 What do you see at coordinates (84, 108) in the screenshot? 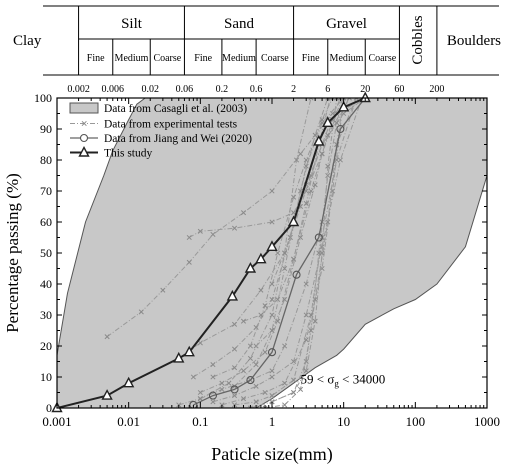
I see `legend-swatch-envelope` at bounding box center [84, 108].